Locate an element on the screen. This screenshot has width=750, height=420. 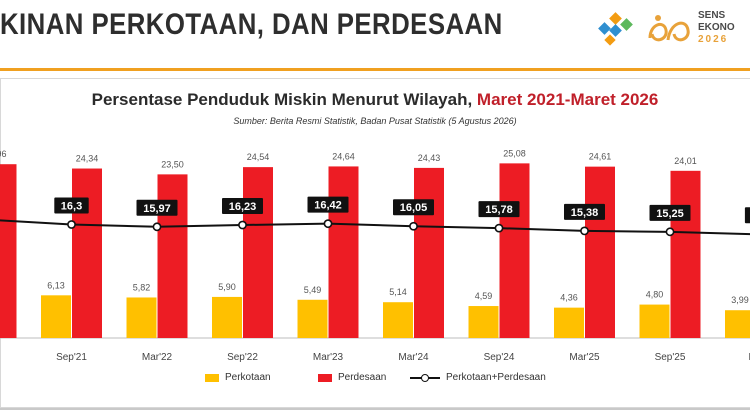
data-label-total: 15,78 is located at coordinates (499, 210).